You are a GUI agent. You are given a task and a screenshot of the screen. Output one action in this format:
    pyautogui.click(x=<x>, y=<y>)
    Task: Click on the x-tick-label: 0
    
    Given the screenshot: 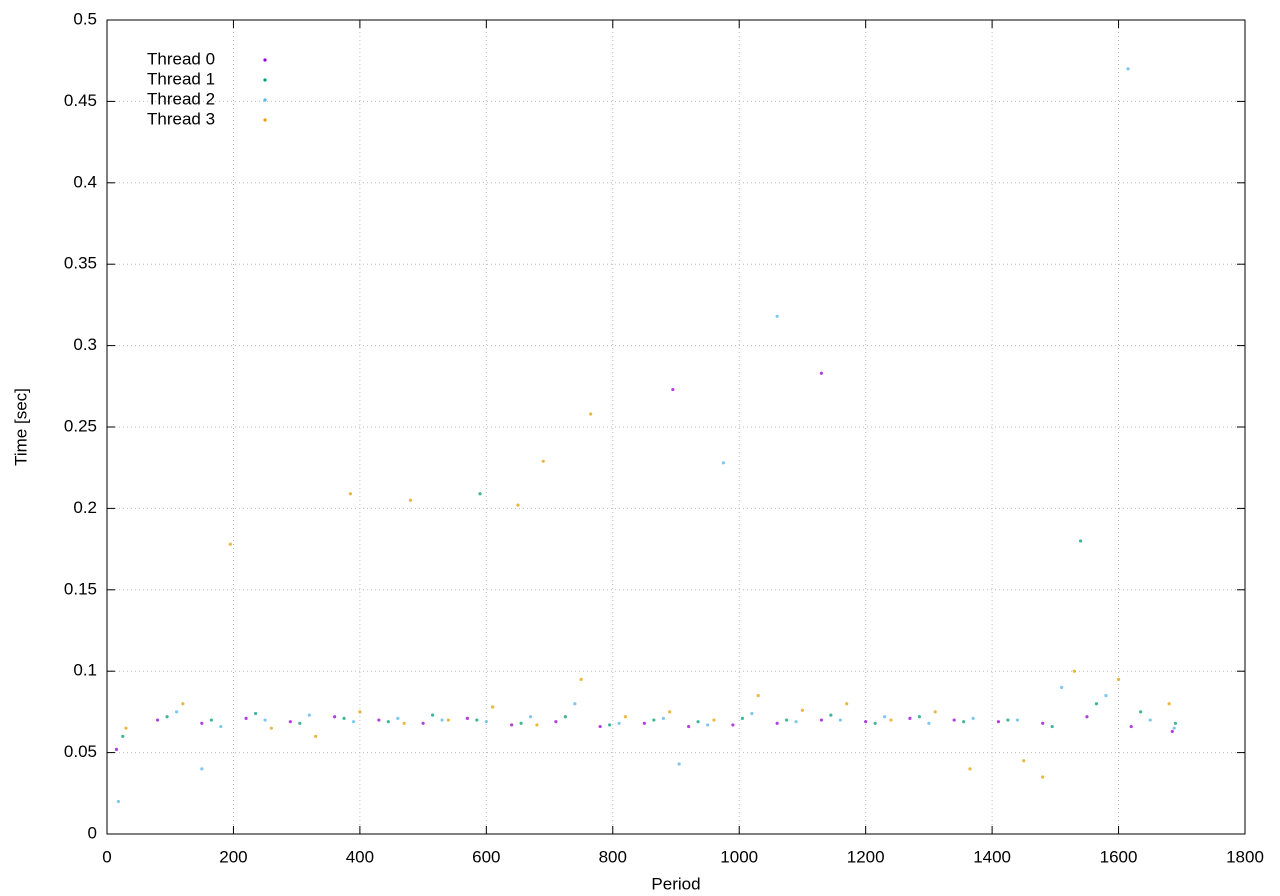 What is the action you would take?
    pyautogui.click(x=106, y=856)
    